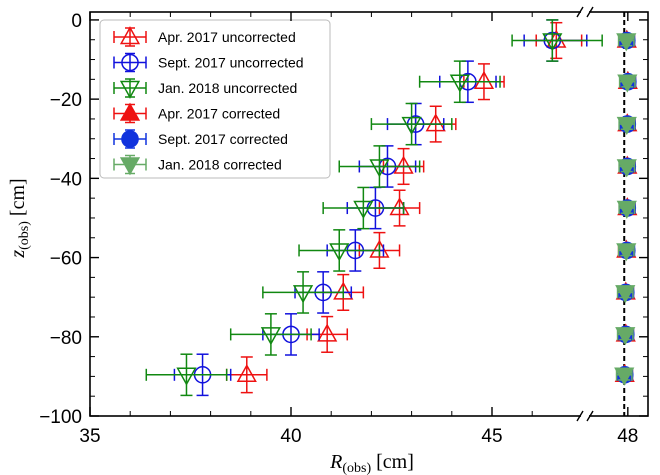 This screenshot has height=475, width=660. Describe the element at coordinates (66, 179) in the screenshot. I see `y-tick-label: −40` at that location.